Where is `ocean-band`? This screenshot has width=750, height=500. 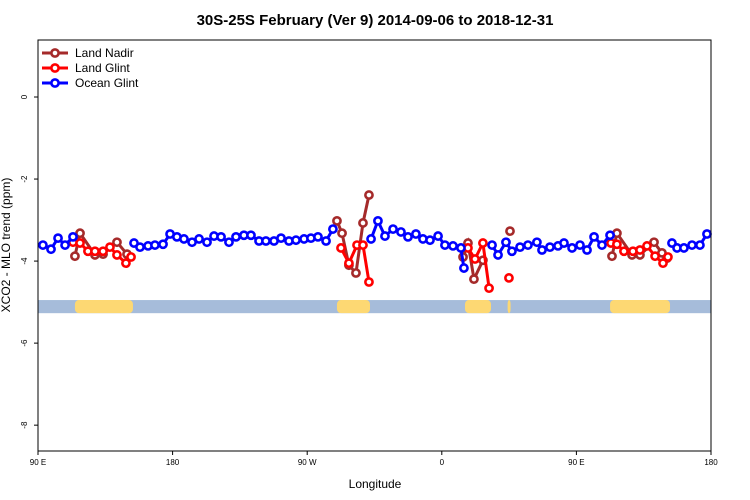 ocean-band is located at coordinates (374, 307).